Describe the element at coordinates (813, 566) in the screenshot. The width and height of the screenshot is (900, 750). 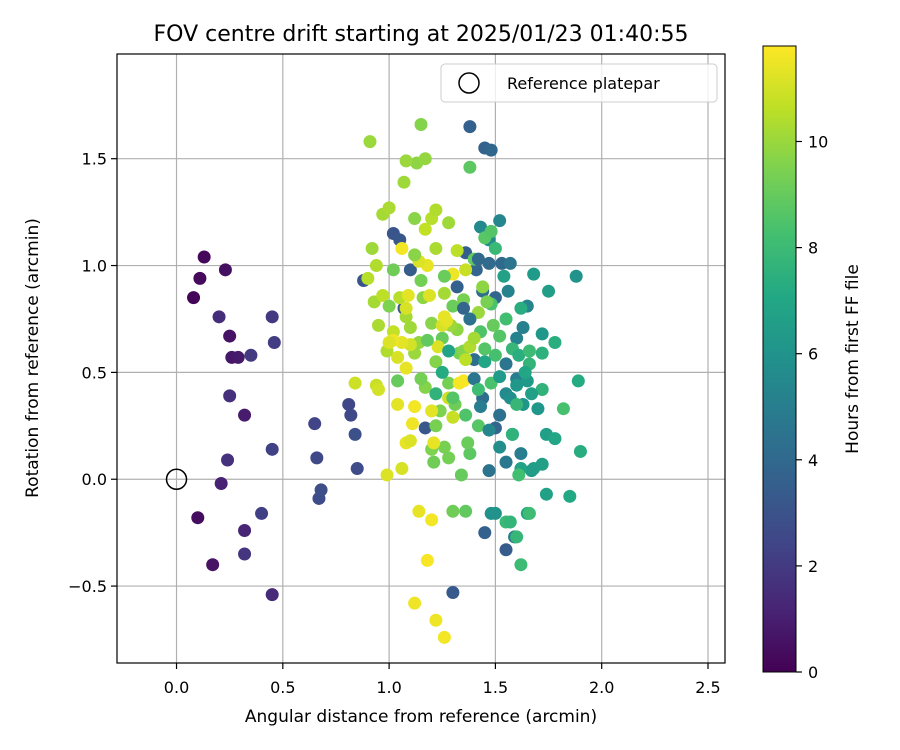
I see `colorbar-tick-label: 2` at that location.